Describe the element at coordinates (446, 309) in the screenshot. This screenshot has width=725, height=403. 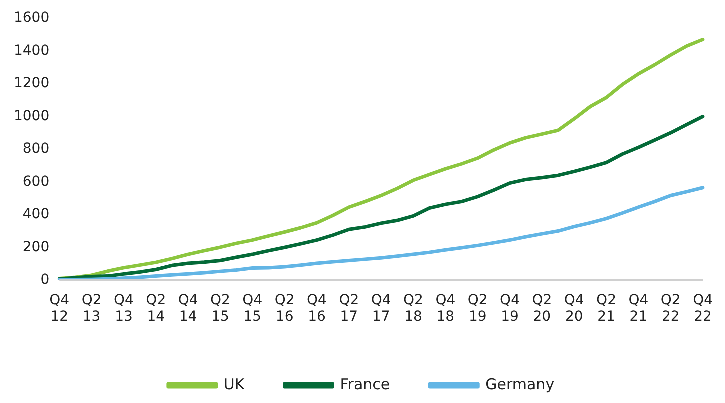
I see `x-tick-label: Q4 18` at that location.